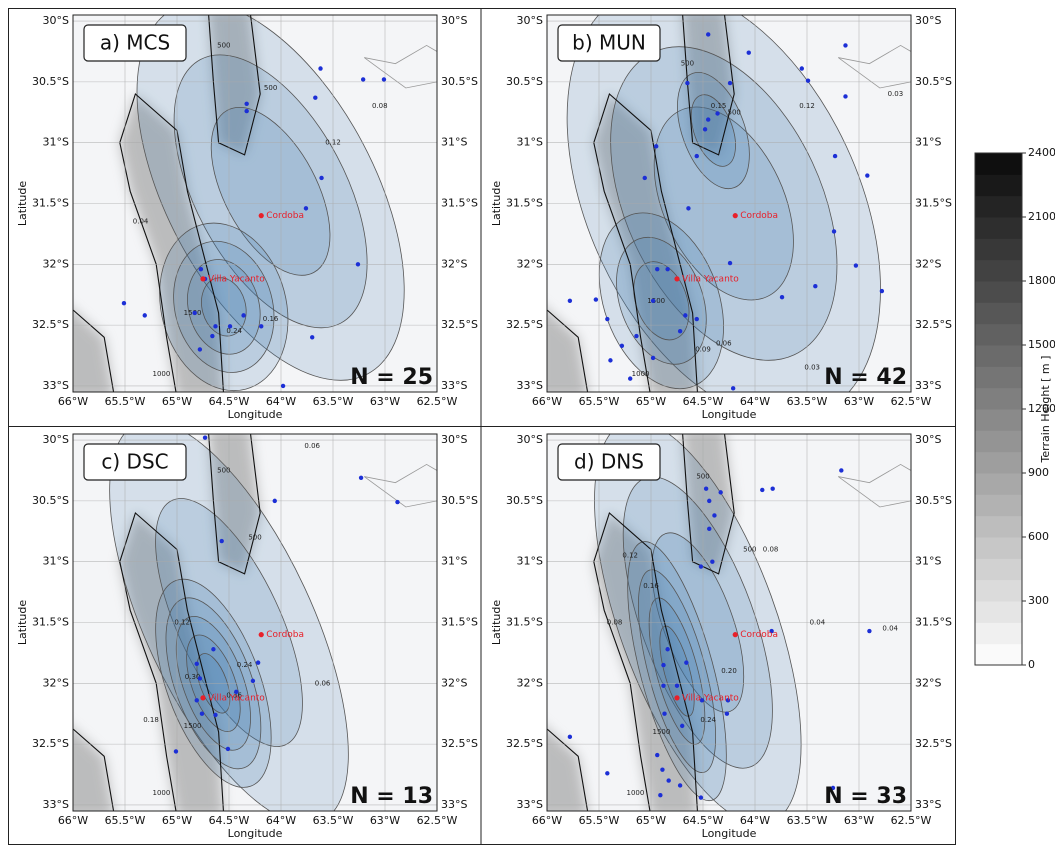  I want to click on y-tick-label-right: 31.5°S, so click(459, 622).